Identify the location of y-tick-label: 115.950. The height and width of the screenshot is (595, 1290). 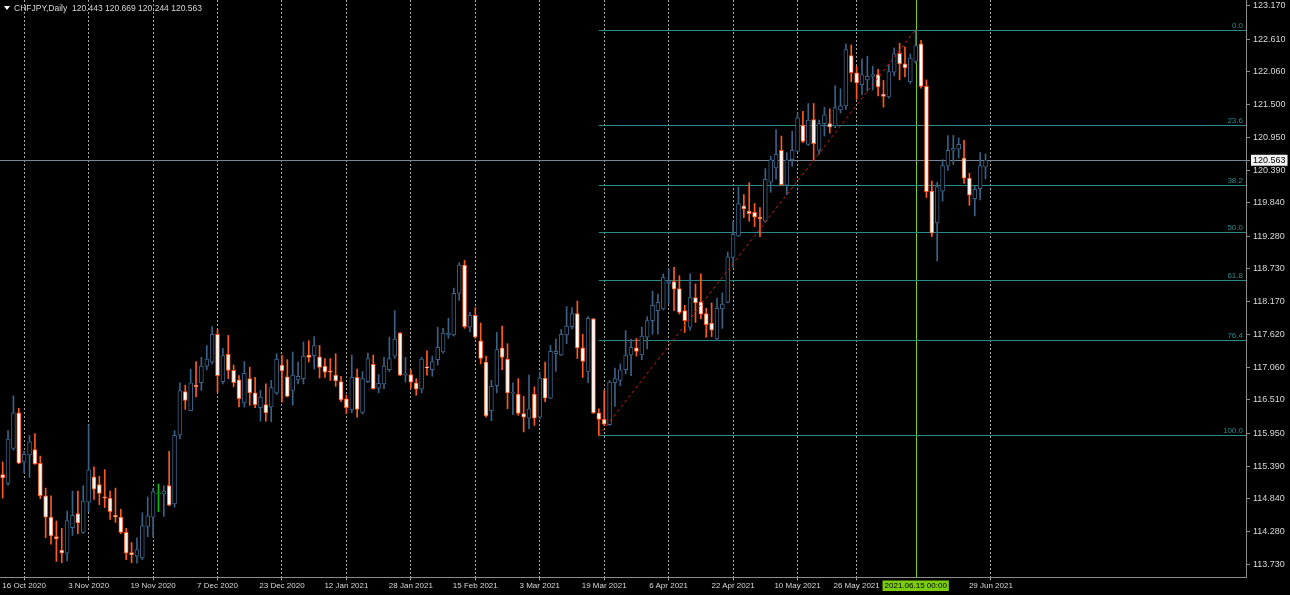
(1269, 432).